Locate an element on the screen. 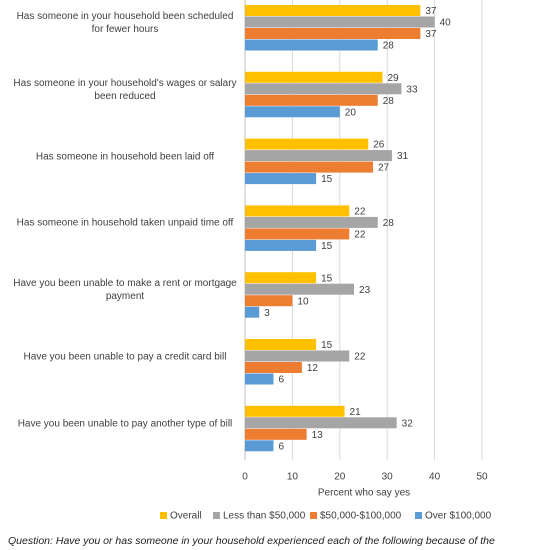 Image resolution: width=550 pixels, height=550 pixels. value-label: 40 is located at coordinates (446, 23).